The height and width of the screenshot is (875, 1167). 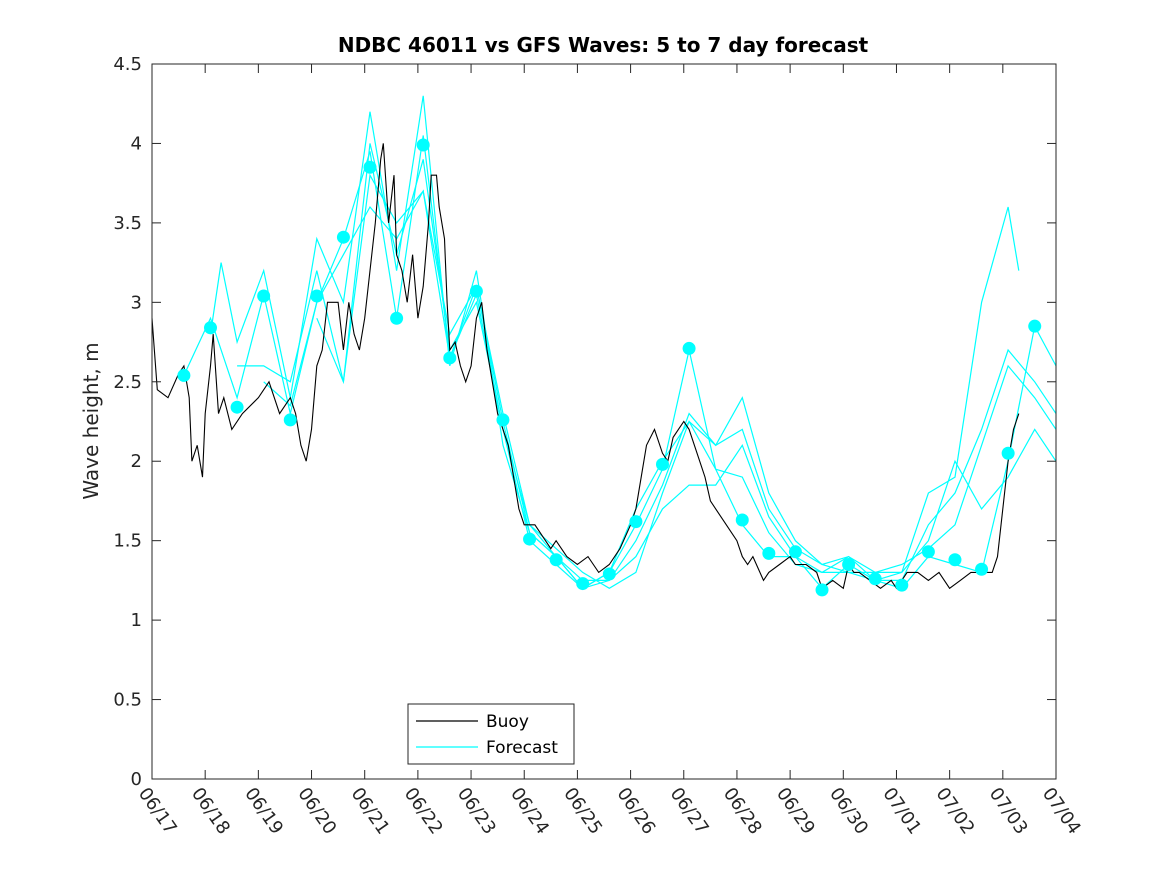 What do you see at coordinates (136, 143) in the screenshot?
I see `y-tick-label: 4` at bounding box center [136, 143].